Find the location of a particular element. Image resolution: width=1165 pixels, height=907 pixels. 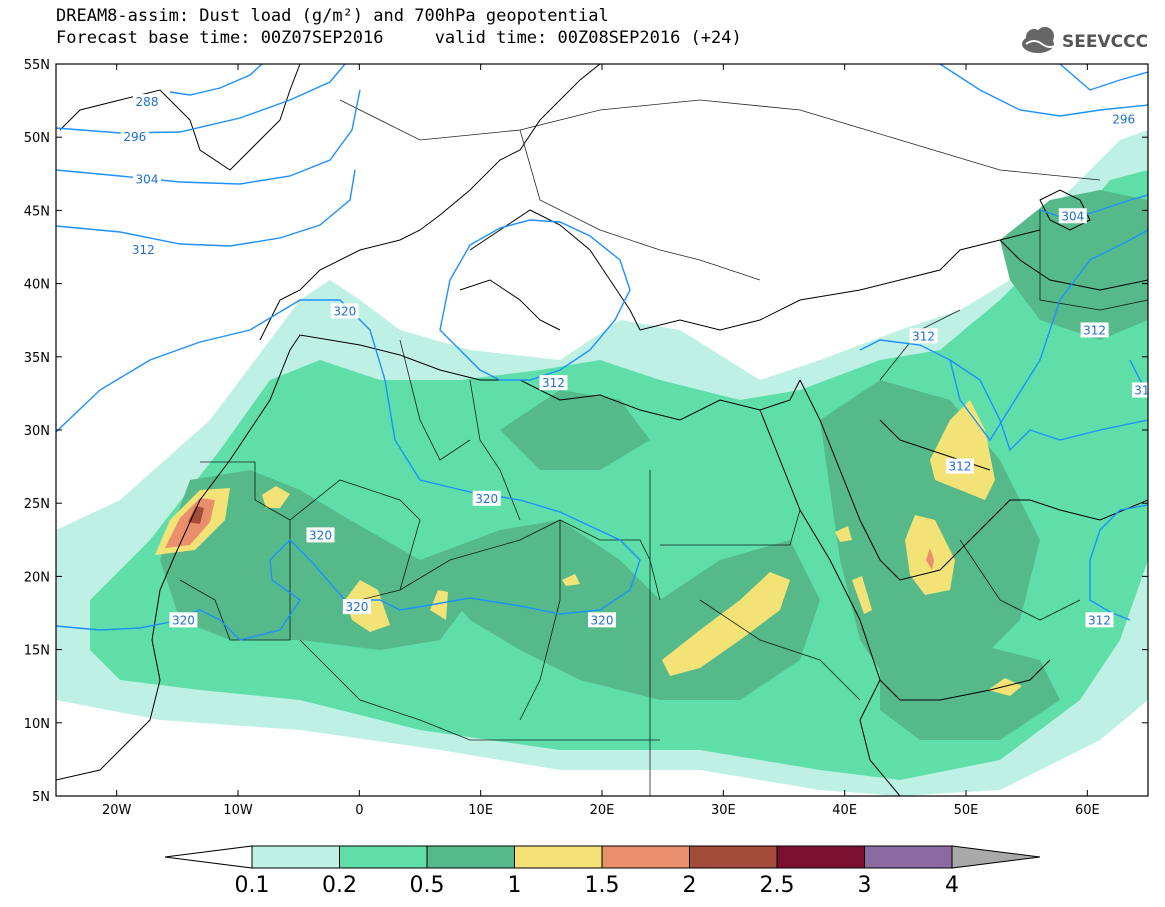

contour-label-text: 31 is located at coordinates (1141, 390).